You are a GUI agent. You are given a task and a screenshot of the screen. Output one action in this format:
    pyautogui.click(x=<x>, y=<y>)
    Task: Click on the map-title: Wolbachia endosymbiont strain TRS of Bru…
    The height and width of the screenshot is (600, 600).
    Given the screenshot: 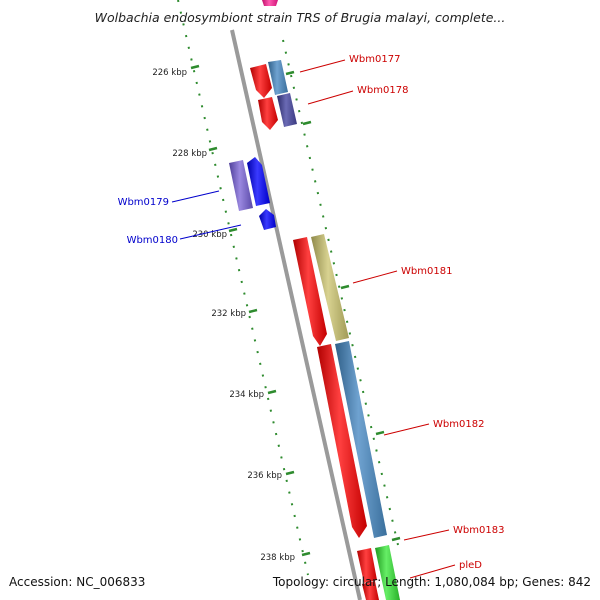 What is the action you would take?
    pyautogui.click(x=300, y=17)
    